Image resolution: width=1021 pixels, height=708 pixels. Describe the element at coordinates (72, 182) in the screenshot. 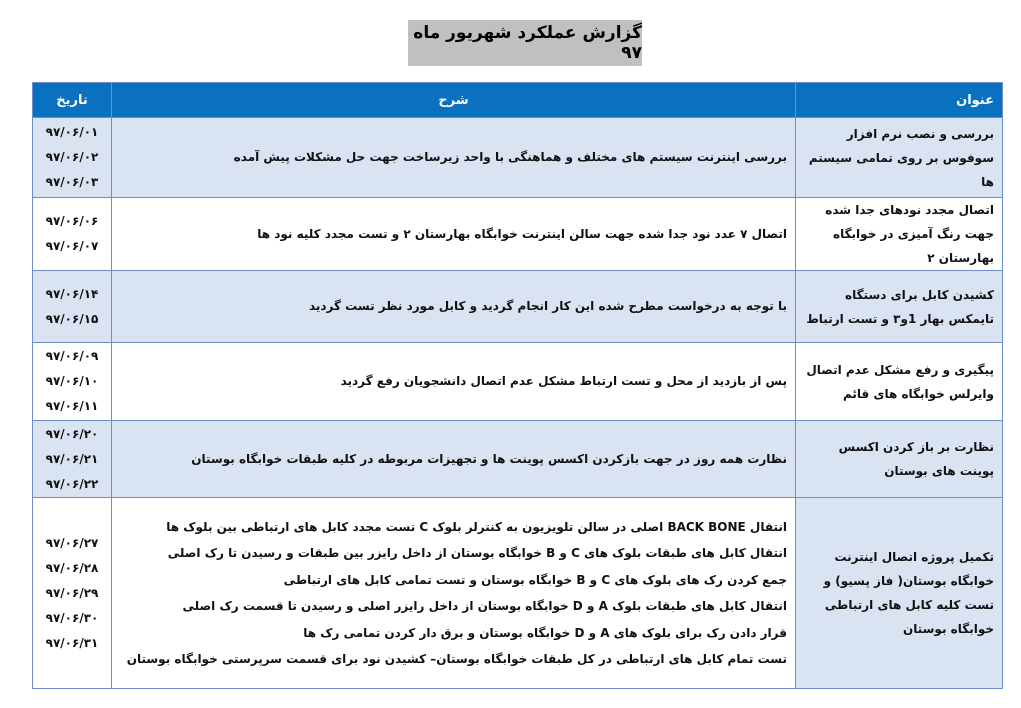

I see `date-item: ۹۷/۰۶/۰۳` at that location.